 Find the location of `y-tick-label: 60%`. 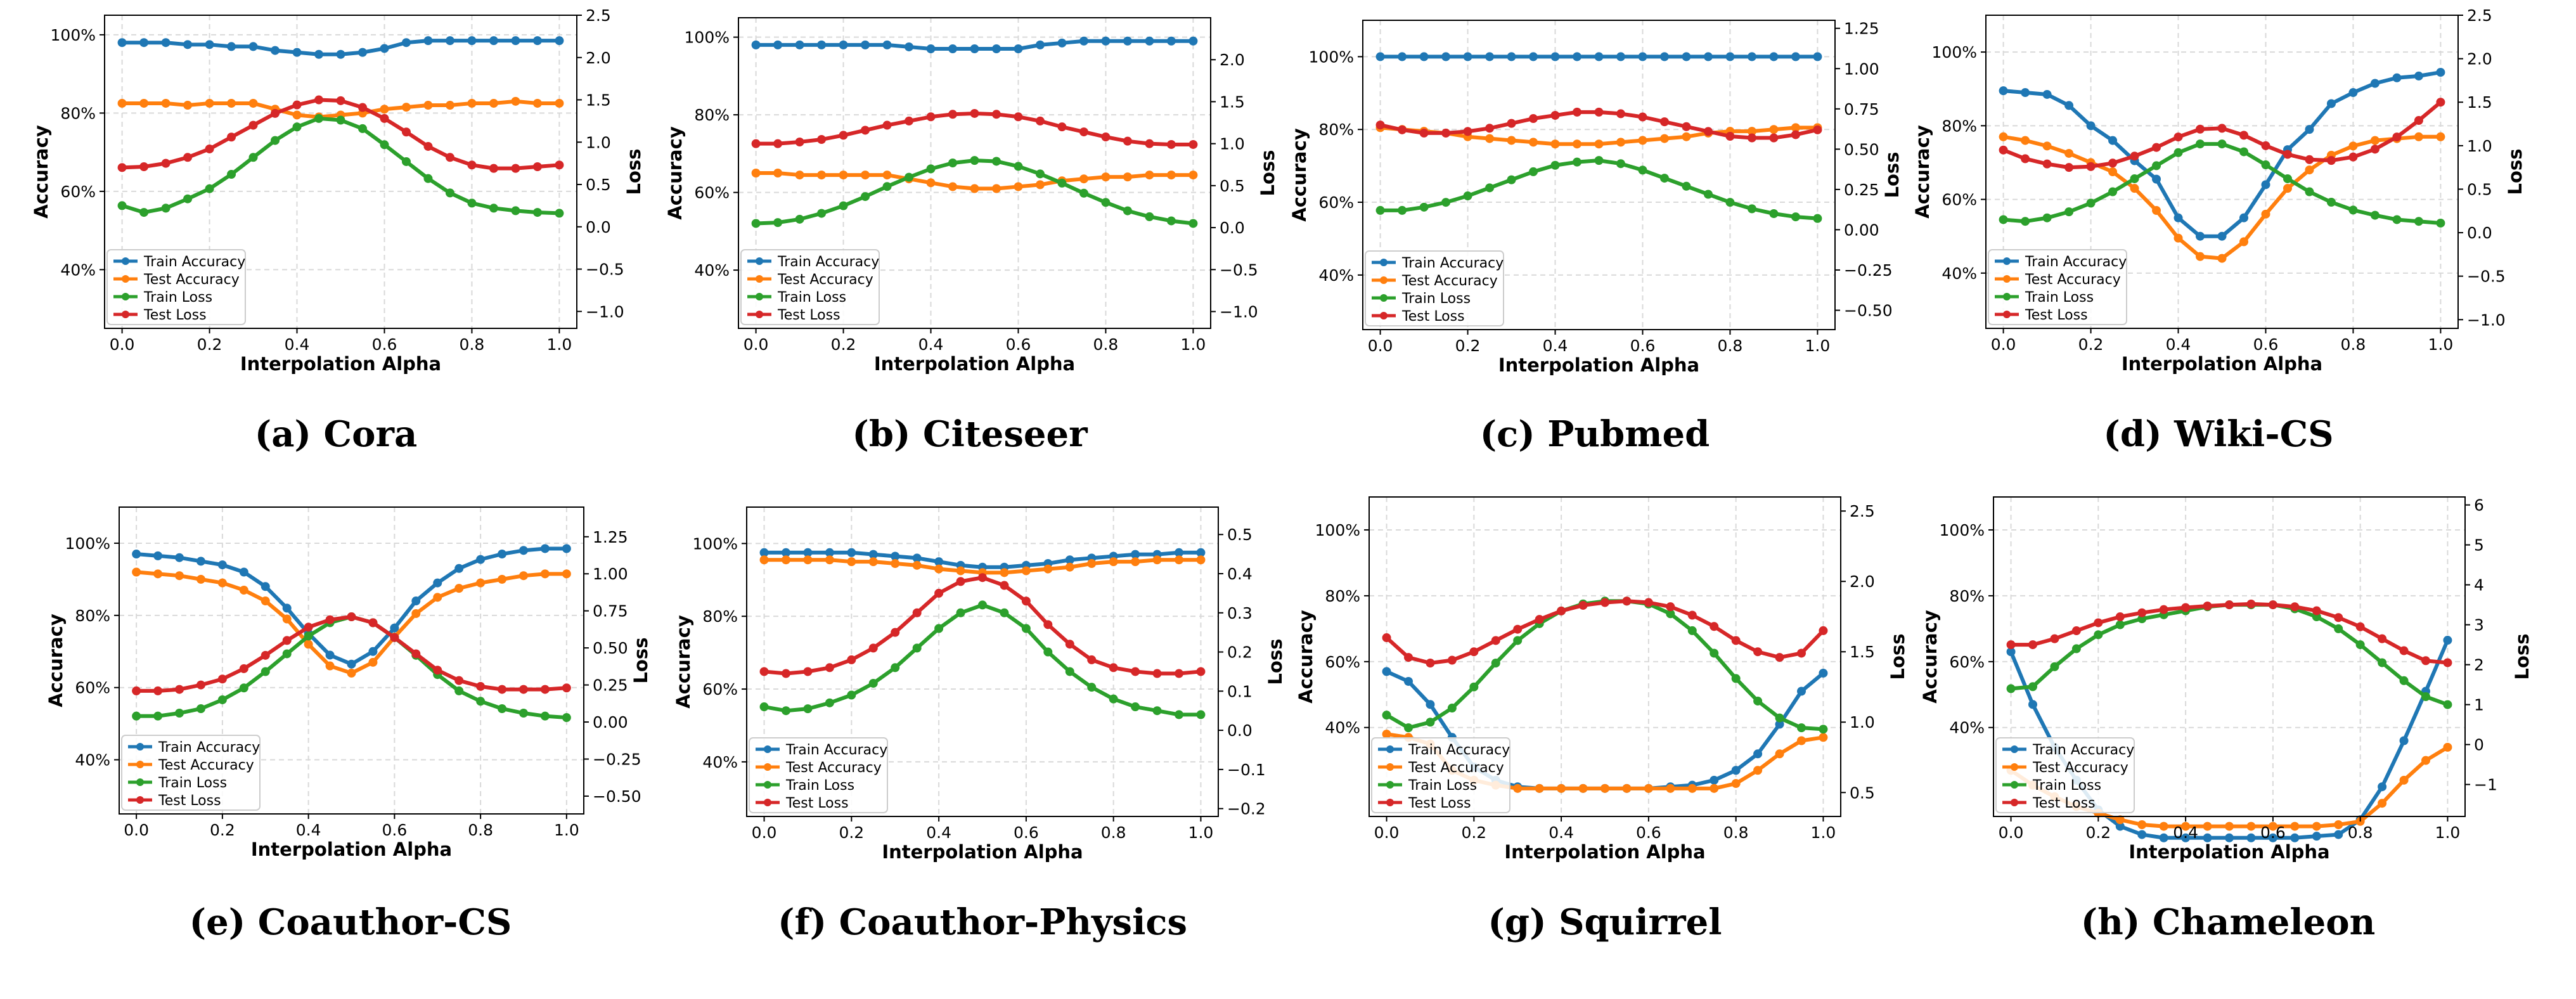

y-tick-label: 60% is located at coordinates (1336, 202).